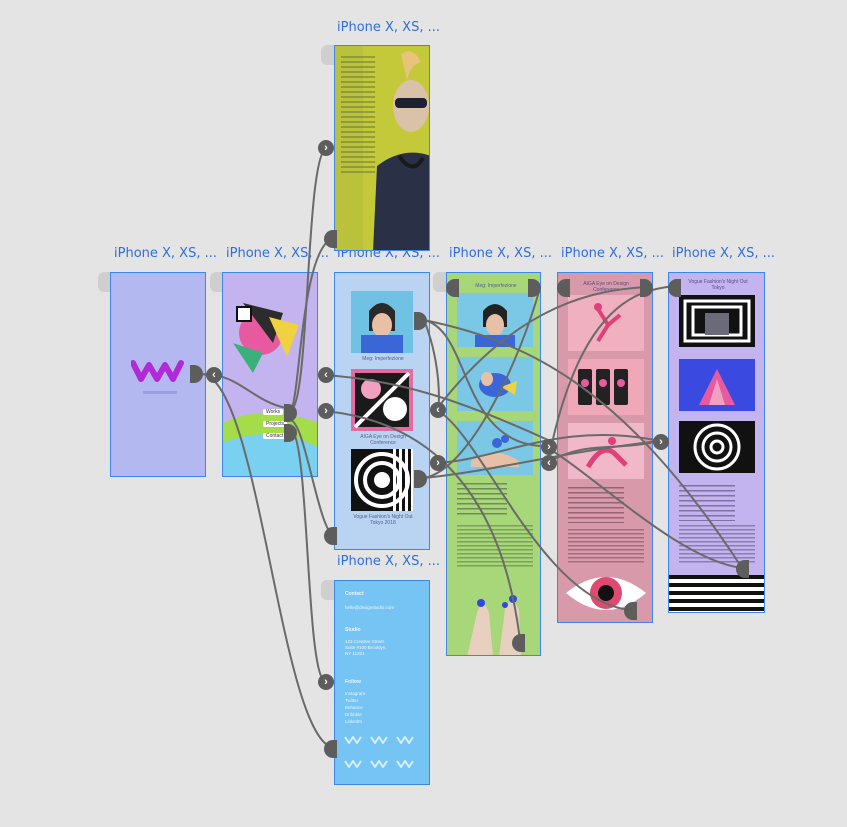 The height and width of the screenshot is (827, 847). What do you see at coordinates (354, 721) in the screenshot?
I see `follow-link: LinkedIn` at bounding box center [354, 721].